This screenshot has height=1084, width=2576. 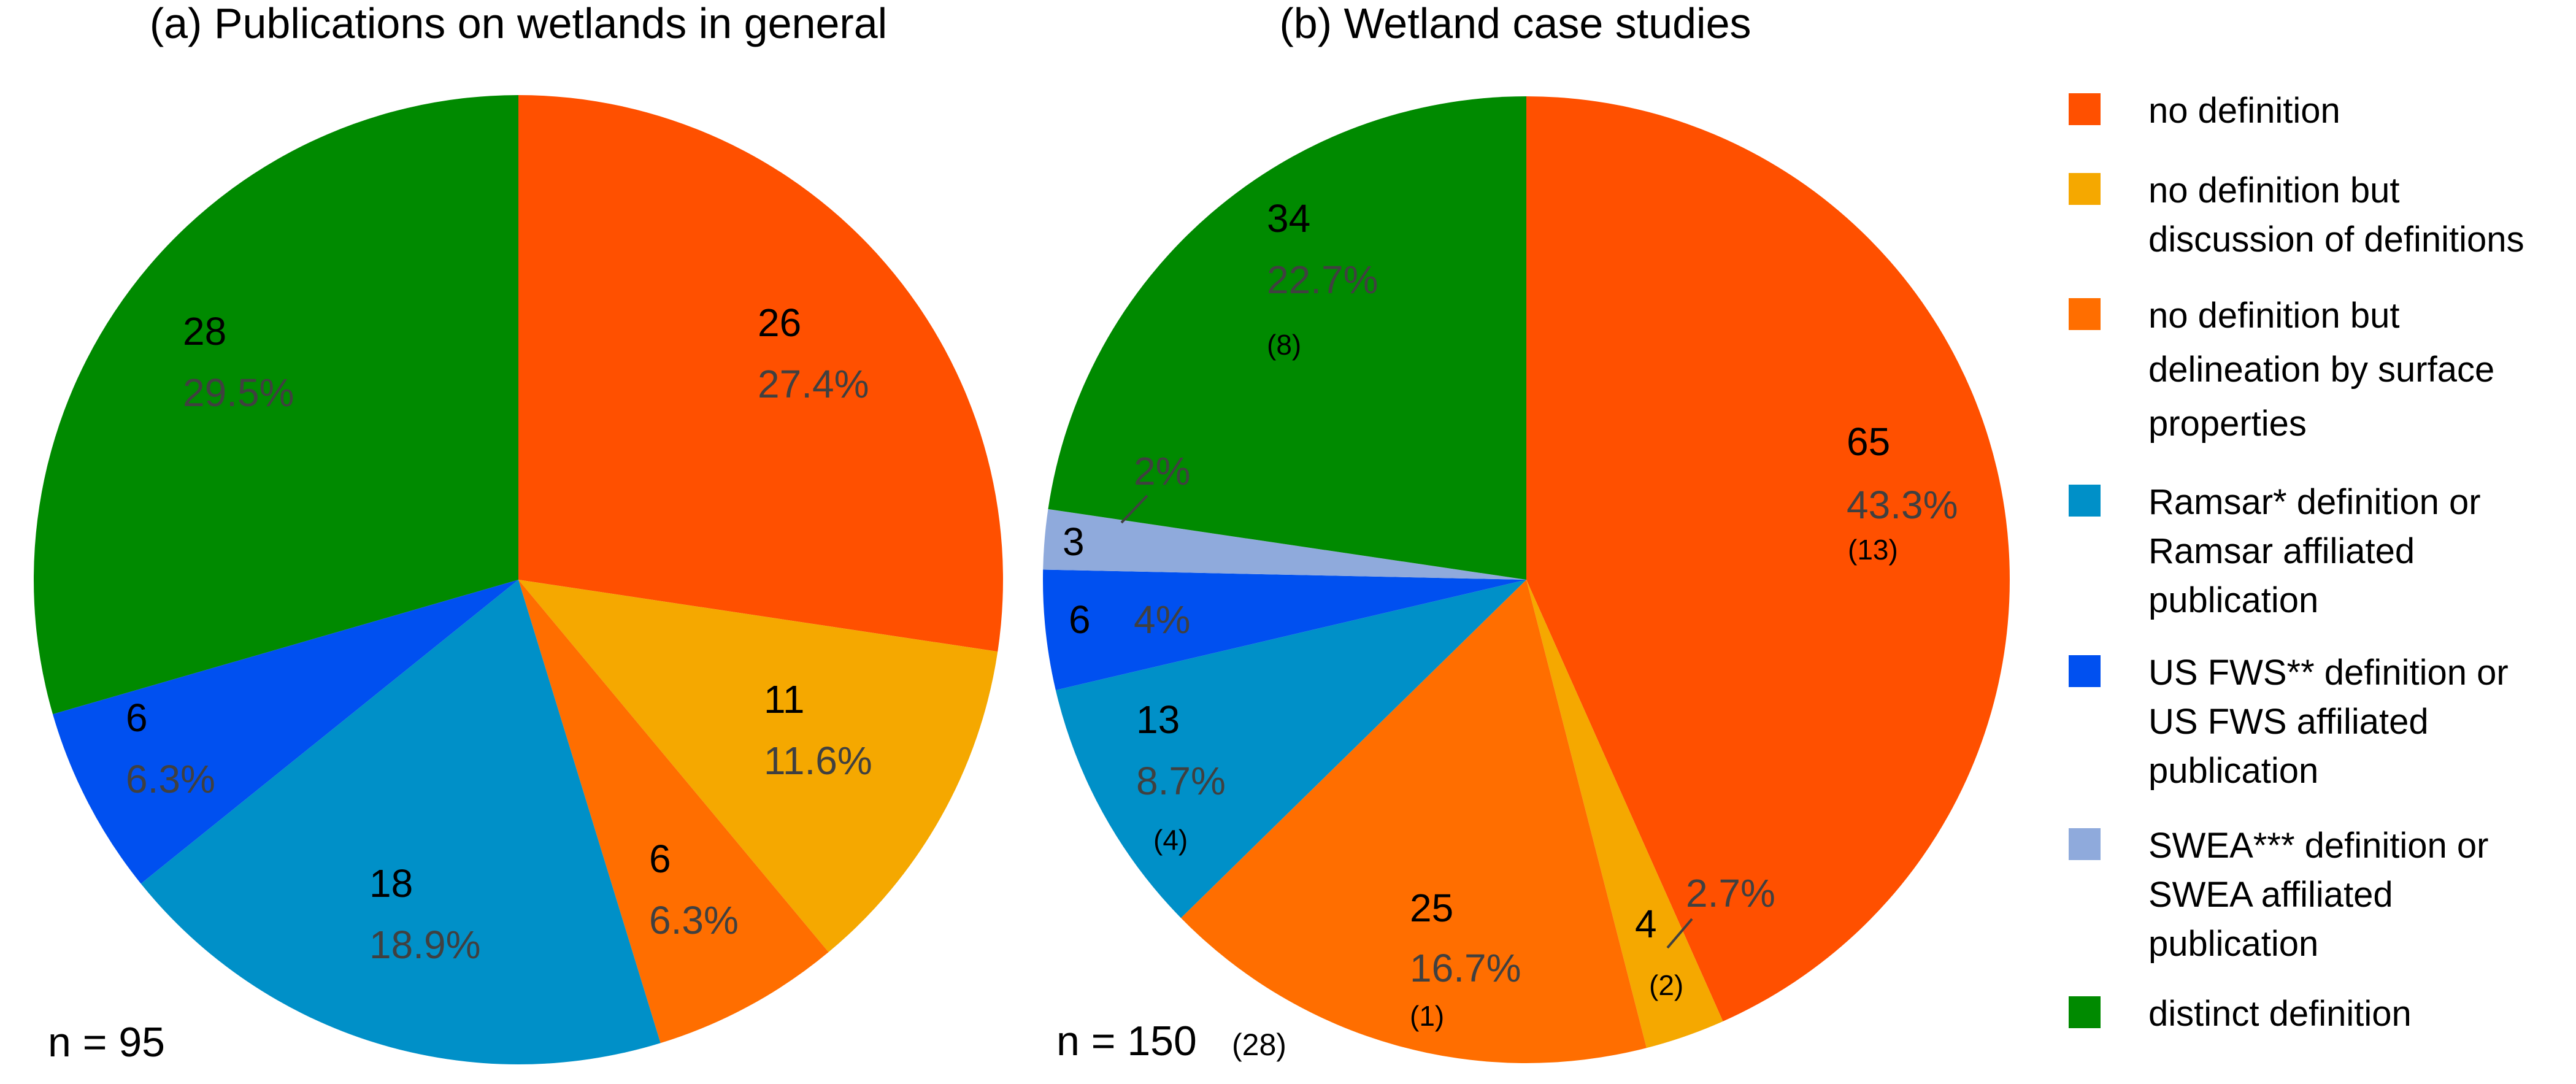 I want to click on pie-a-slice-distinct, so click(x=276, y=405).